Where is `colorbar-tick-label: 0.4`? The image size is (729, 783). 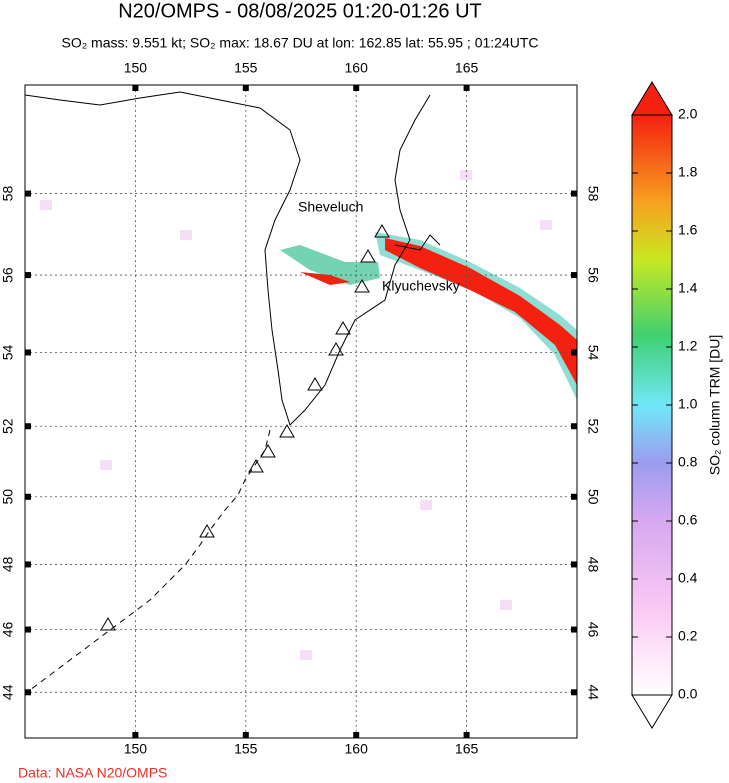
colorbar-tick-label: 0.4 is located at coordinates (688, 578).